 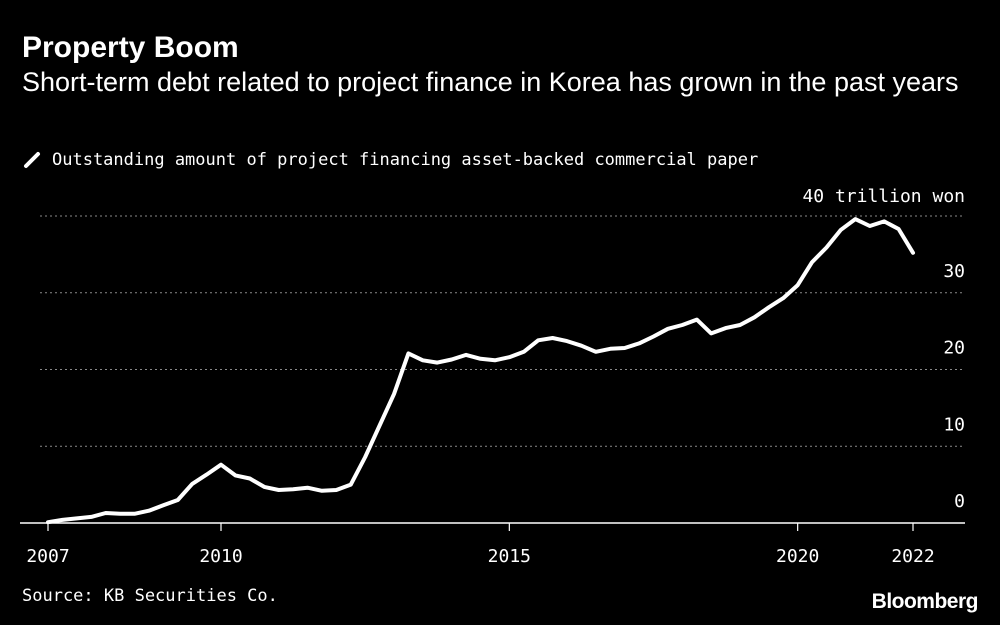 I want to click on x-tick-label: 2015, so click(x=509, y=556).